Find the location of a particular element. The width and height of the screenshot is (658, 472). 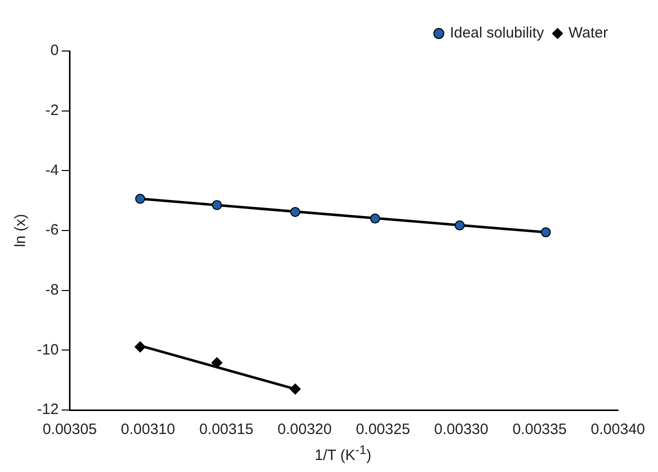

x-tick-label: 0.00330 is located at coordinates (461, 429).